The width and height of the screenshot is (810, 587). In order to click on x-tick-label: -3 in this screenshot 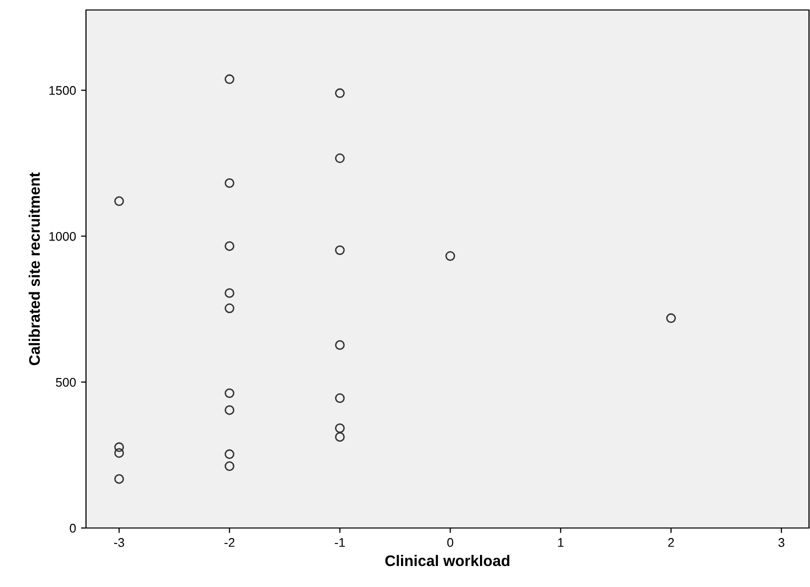, I will do `click(119, 542)`.